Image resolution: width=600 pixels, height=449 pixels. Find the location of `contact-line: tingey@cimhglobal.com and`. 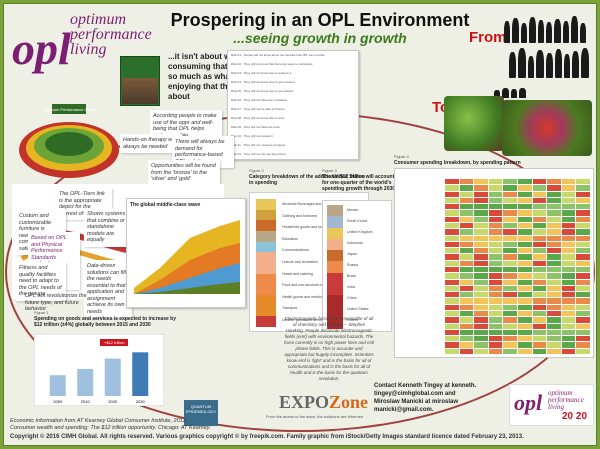

contact-line: tingey@cimhglobal.com and is located at coordinates (415, 394).